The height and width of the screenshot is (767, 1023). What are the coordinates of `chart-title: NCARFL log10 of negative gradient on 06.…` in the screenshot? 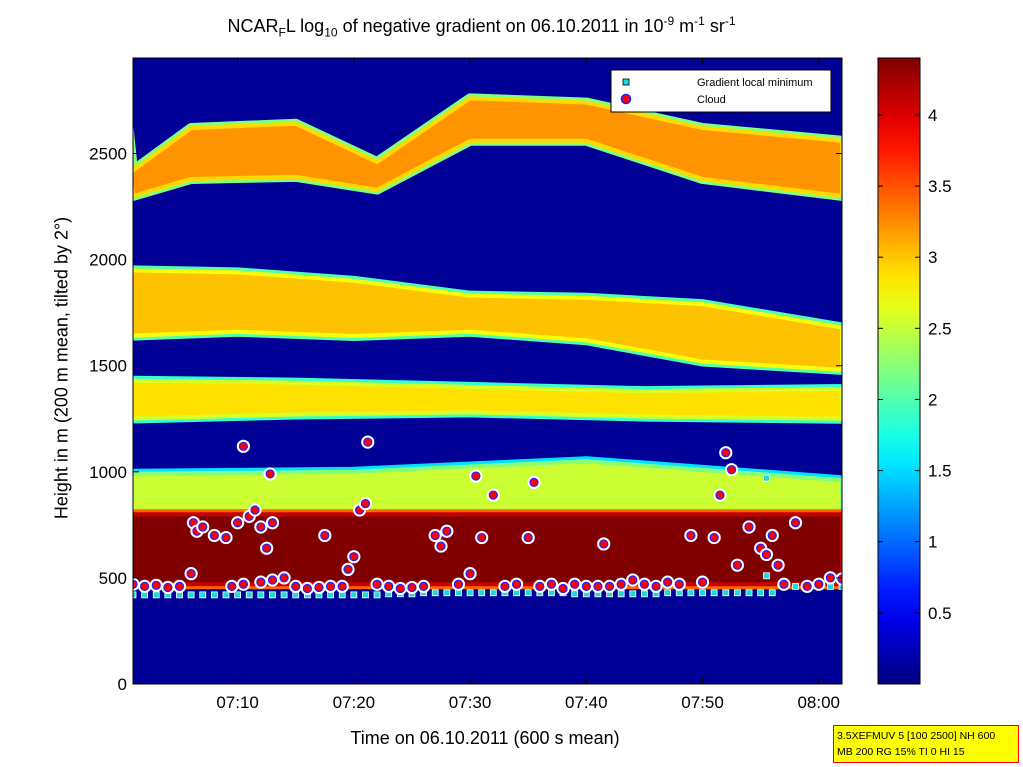 It's located at (481, 27).